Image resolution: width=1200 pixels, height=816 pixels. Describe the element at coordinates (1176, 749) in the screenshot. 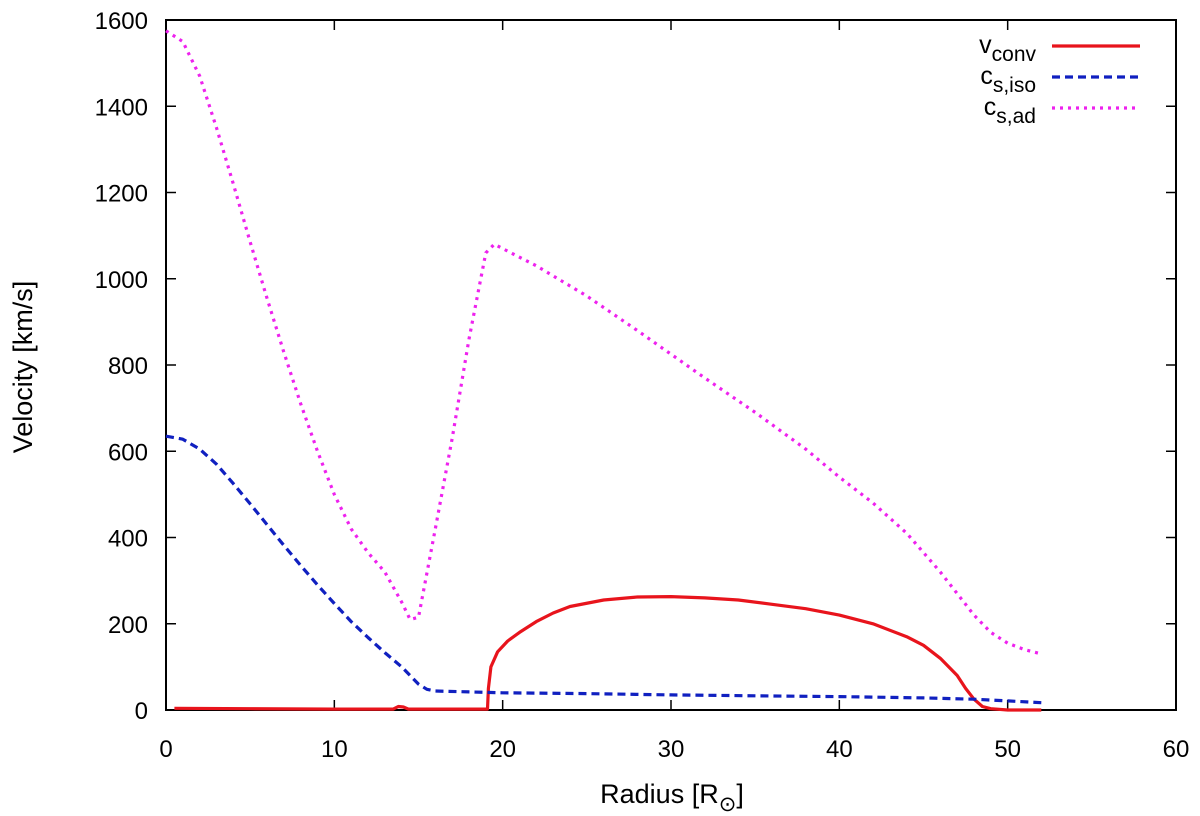

I see `x-tick-label: 60` at that location.